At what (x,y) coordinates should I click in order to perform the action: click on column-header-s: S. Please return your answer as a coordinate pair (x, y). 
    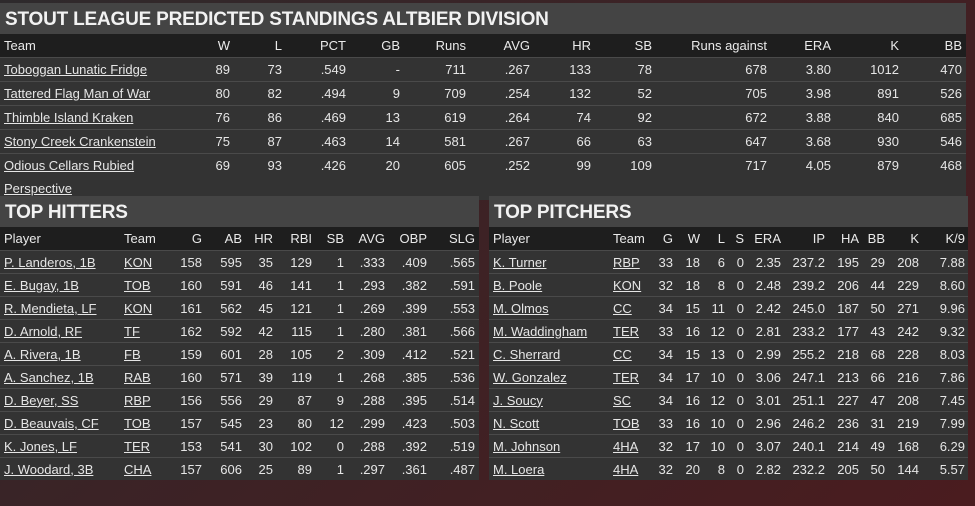
    Looking at the image, I should click on (737, 239).